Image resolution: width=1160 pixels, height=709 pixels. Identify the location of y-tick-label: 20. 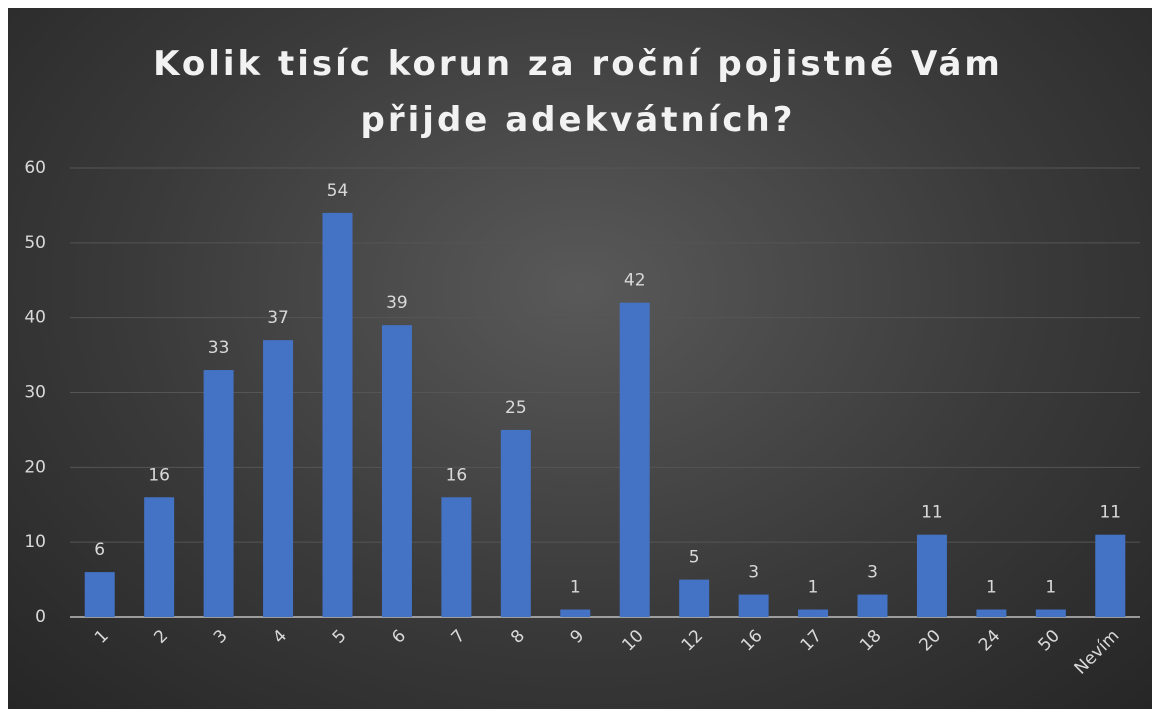
(35, 467).